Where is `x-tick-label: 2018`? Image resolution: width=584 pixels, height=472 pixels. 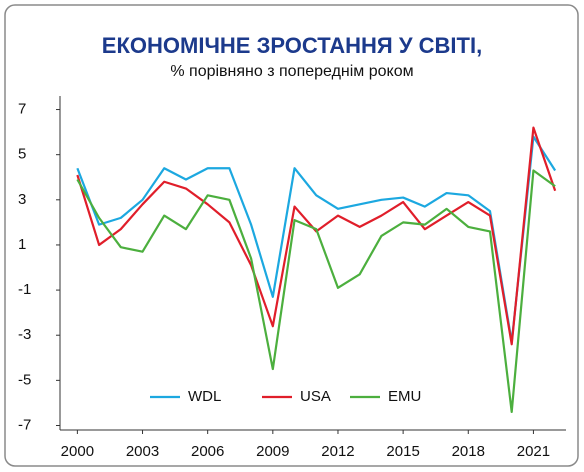 x-tick-label: 2018 is located at coordinates (468, 451).